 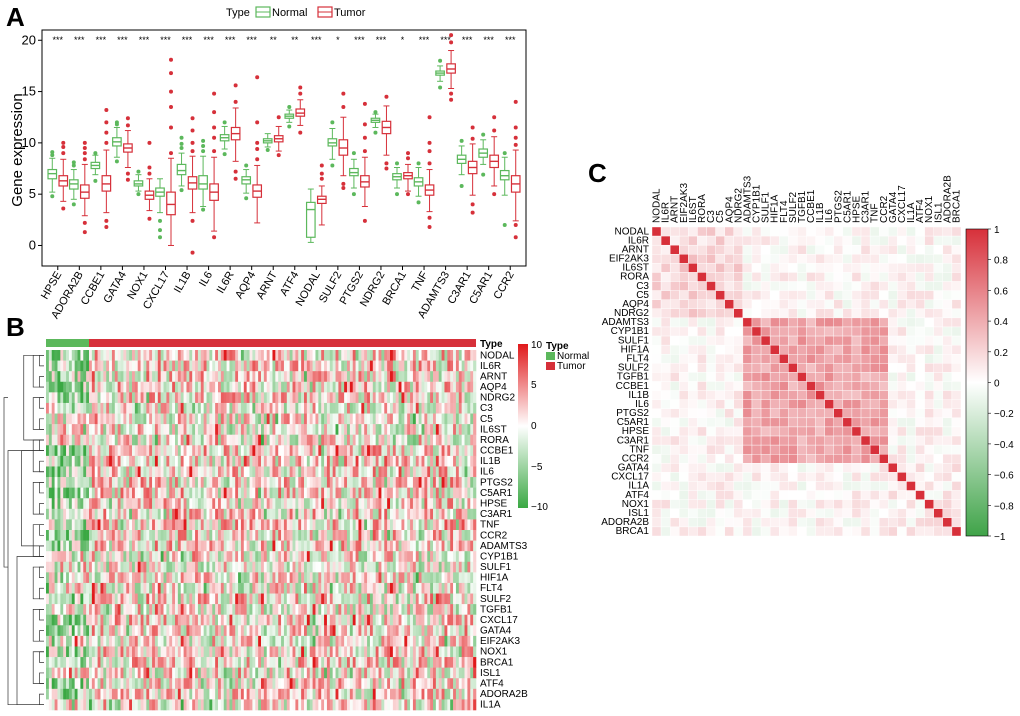 I want to click on box-normal-gata4-outlier, so click(x=116, y=161).